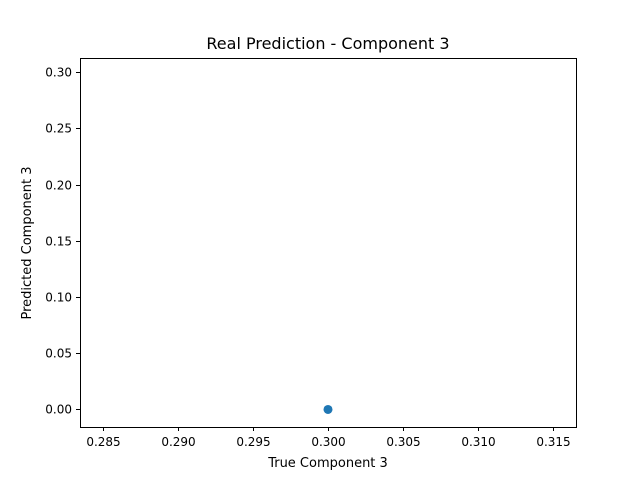 This screenshot has width=640, height=480. What do you see at coordinates (327, 463) in the screenshot?
I see `x-axis-label: True Component 3` at bounding box center [327, 463].